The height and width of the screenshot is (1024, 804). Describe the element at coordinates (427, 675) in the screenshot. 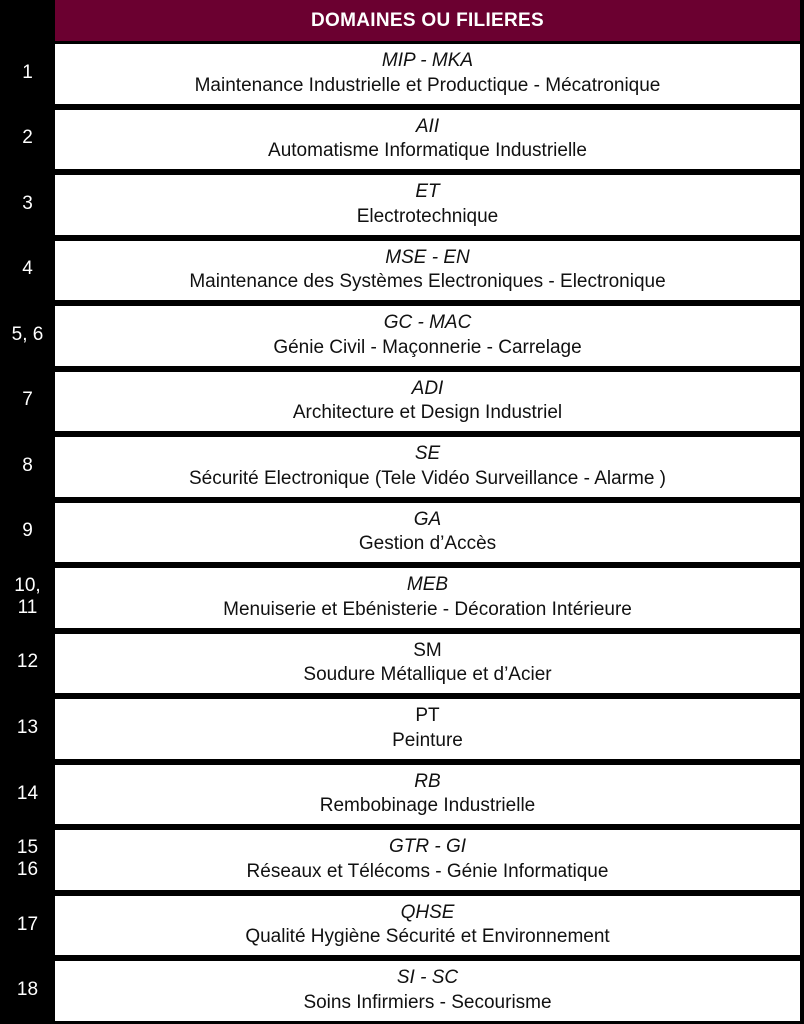

I see `filiere-description: Soudure Métallique et d’Acier` at that location.